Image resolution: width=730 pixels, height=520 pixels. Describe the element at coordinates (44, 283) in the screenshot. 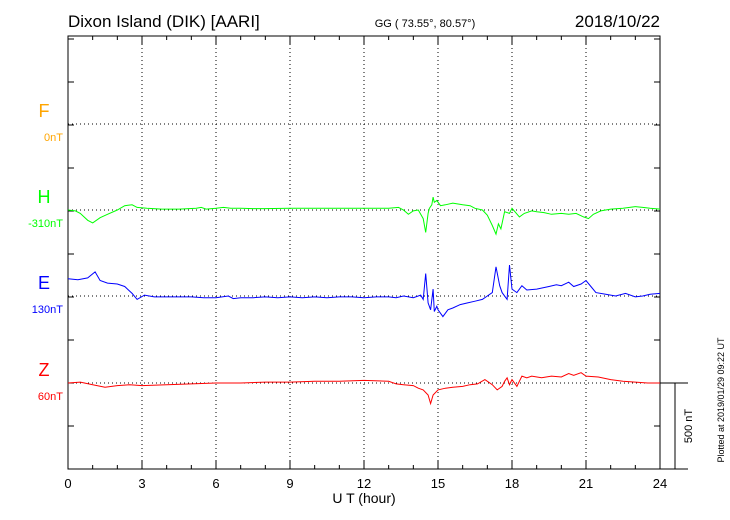

I see `channel-label-e: E` at that location.